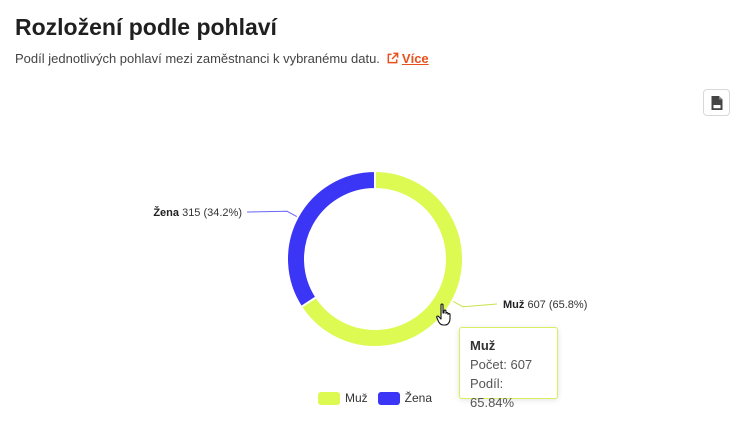 The height and width of the screenshot is (428, 742). I want to click on data-label-0: Muž 607 (65.8%), so click(545, 305).